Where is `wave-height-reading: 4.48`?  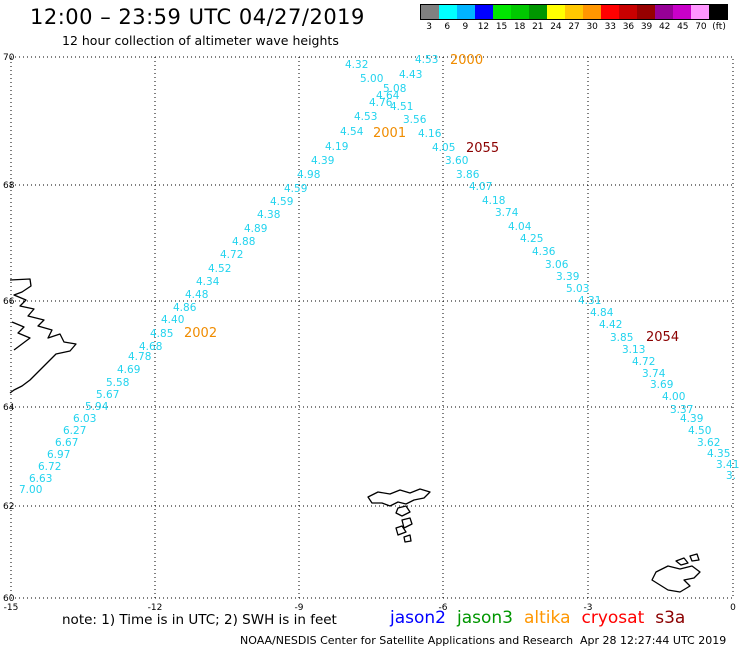
wave-height-reading: 4.48 is located at coordinates (196, 295).